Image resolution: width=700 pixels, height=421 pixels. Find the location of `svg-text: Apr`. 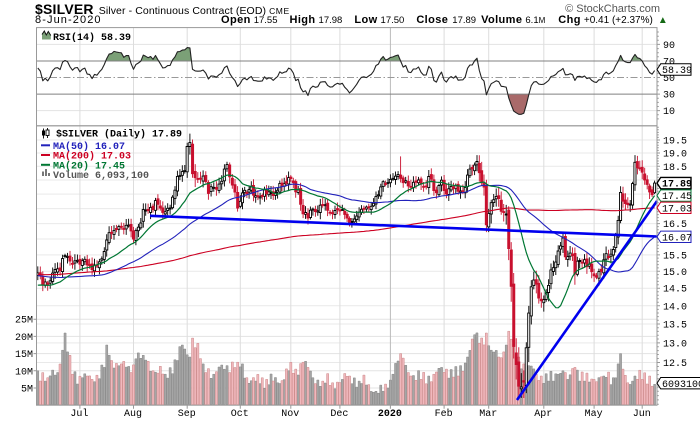

svg-text: Apr is located at coordinates (543, 414).